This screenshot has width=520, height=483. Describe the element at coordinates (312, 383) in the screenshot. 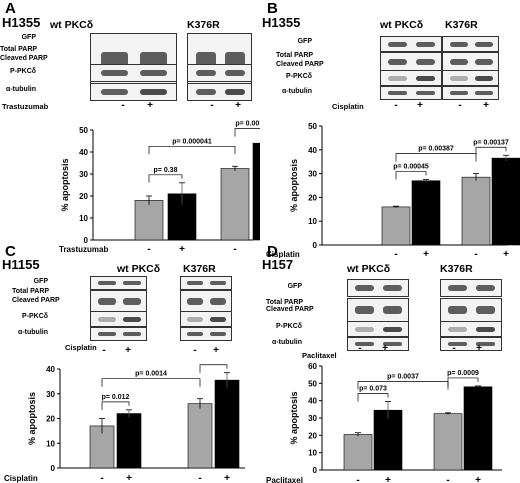

I see `y-tick-label: 50` at that location.